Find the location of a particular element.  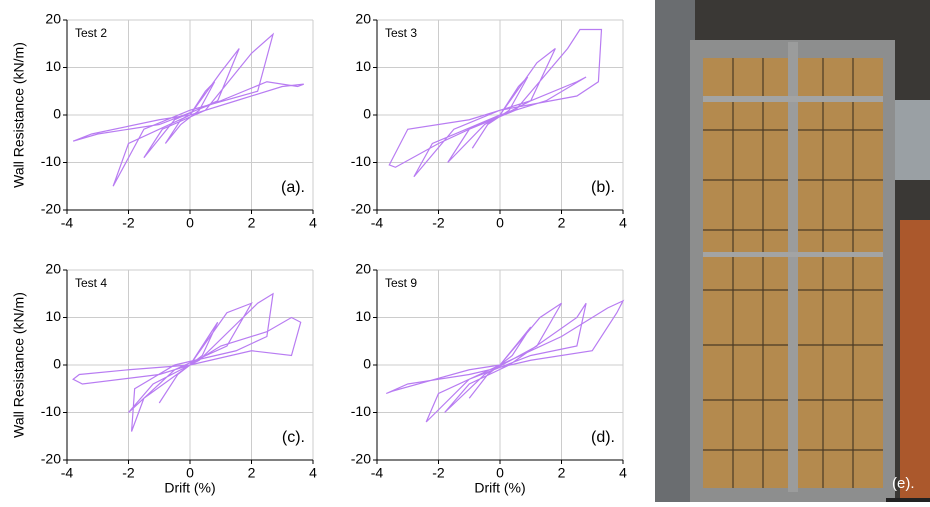

panel-label: (c). is located at coordinates (293, 437).